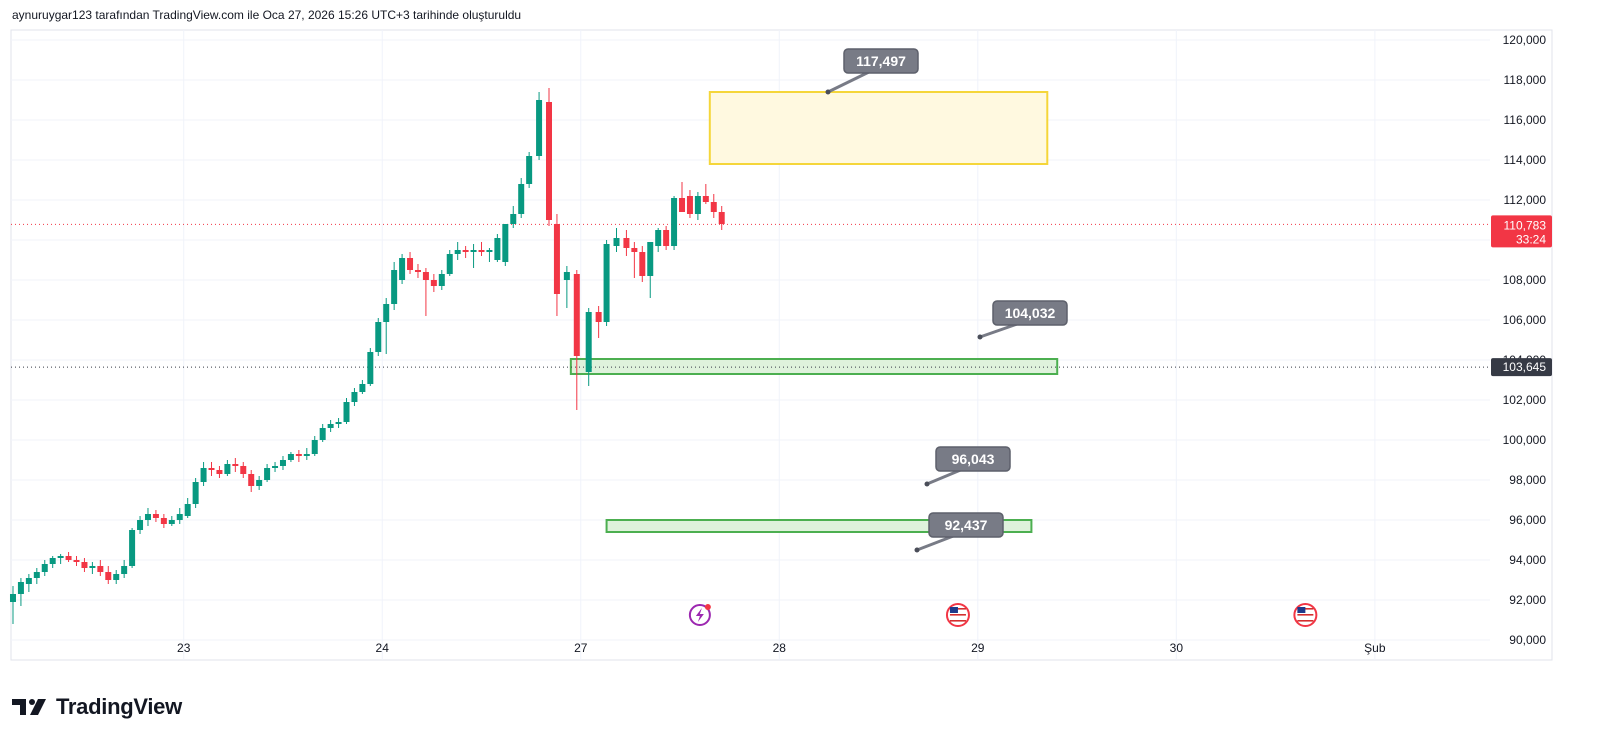 The height and width of the screenshot is (741, 1600). I want to click on flash-event-icon, so click(699, 615).